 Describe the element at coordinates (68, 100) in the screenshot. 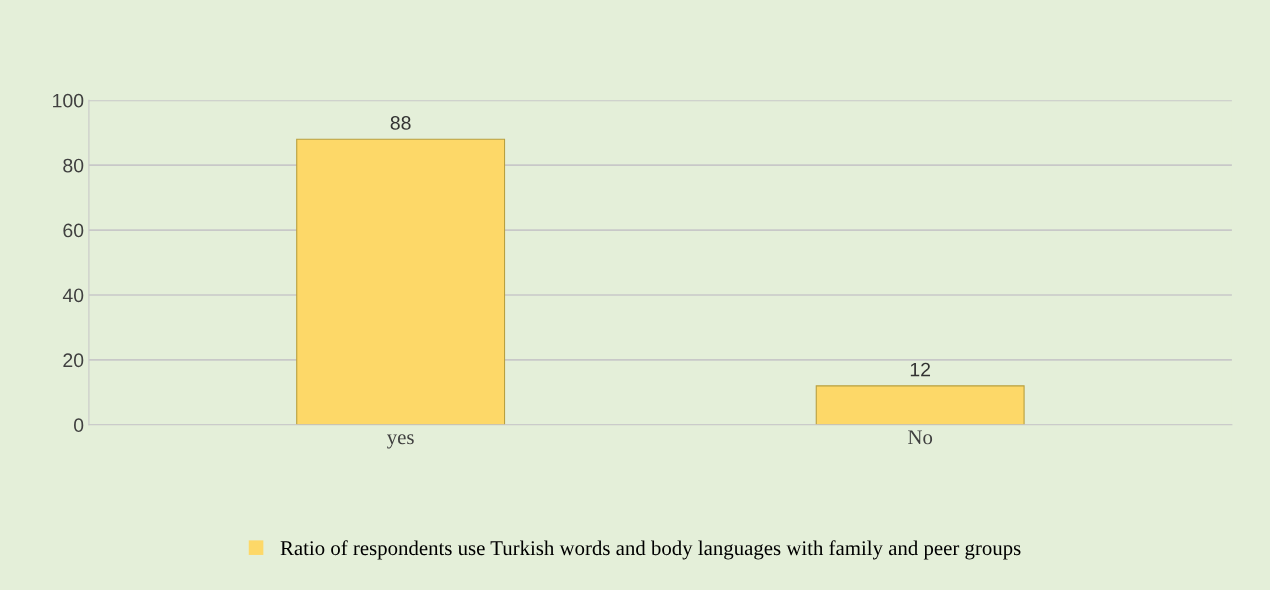

I see `y-tick-label: 100` at that location.